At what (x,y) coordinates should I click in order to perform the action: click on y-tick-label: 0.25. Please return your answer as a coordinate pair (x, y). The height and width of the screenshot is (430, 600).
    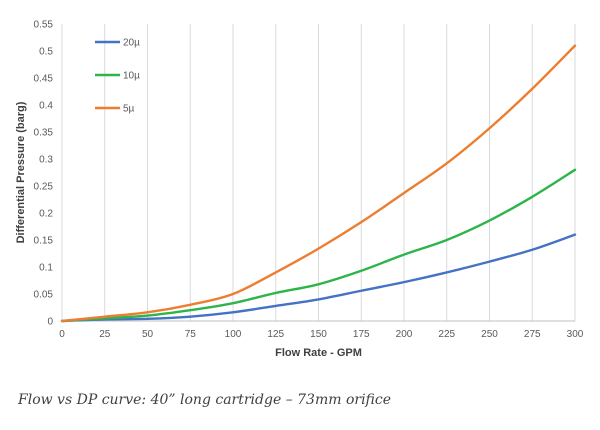
    Looking at the image, I should click on (44, 187).